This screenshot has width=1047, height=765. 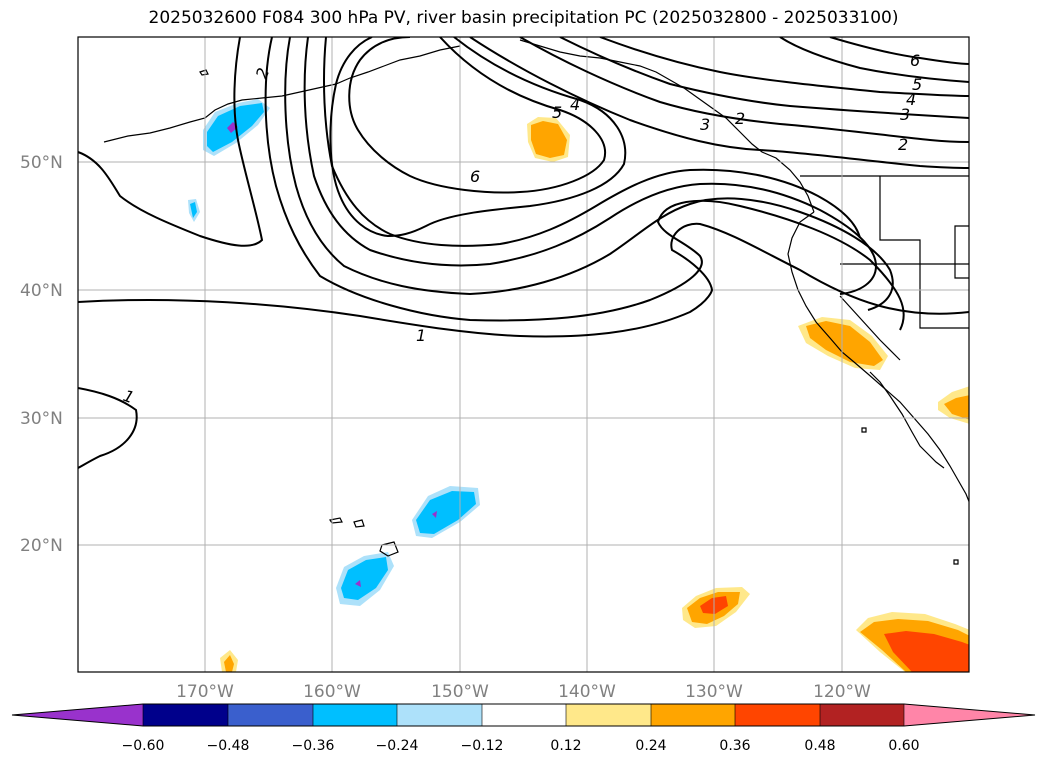 What do you see at coordinates (819, 746) in the screenshot?
I see `colorbar-tick: 0.48` at bounding box center [819, 746].